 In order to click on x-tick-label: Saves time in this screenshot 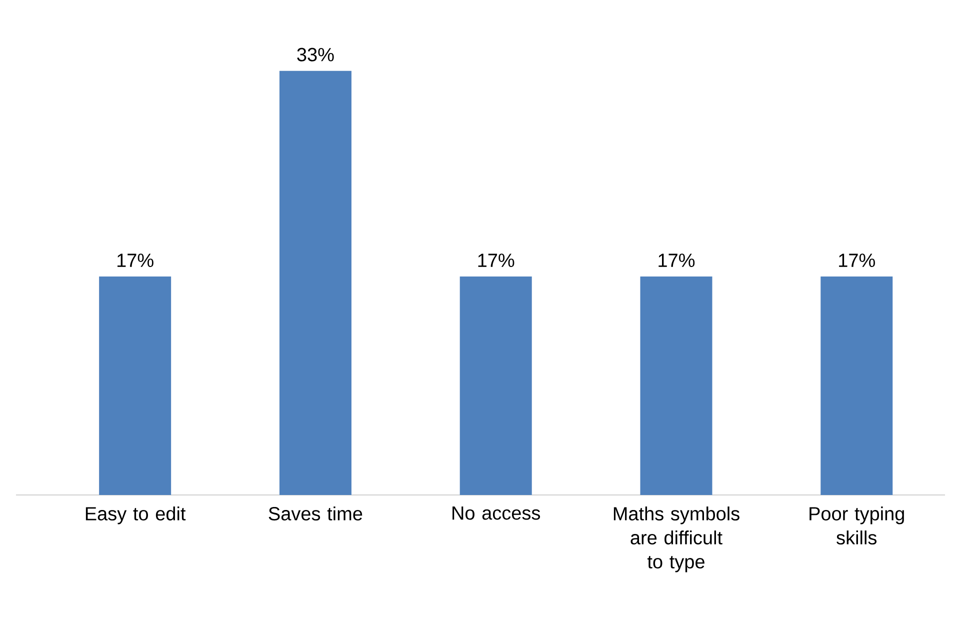, I will do `click(315, 513)`.